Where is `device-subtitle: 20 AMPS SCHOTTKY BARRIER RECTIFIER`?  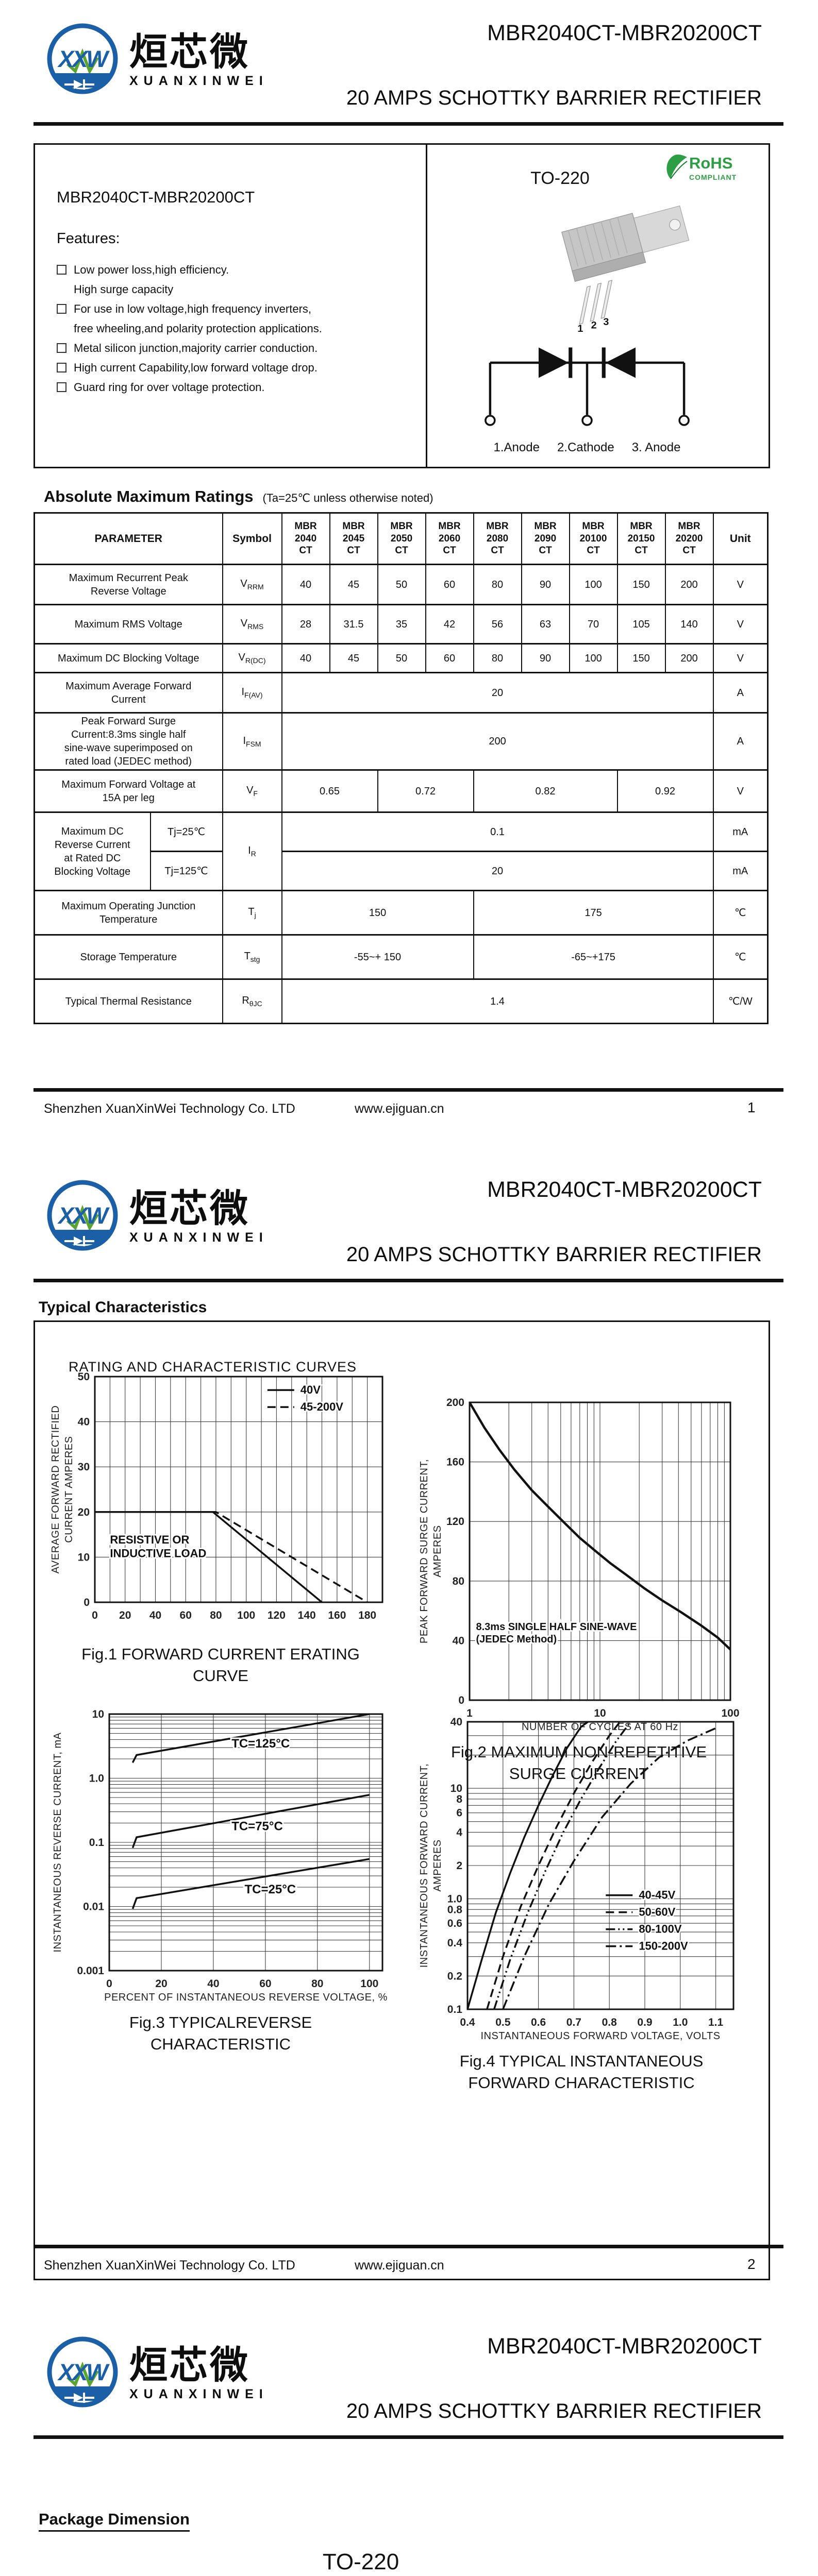 device-subtitle: 20 AMPS SCHOTTKY BARRIER RECTIFIER is located at coordinates (554, 2411).